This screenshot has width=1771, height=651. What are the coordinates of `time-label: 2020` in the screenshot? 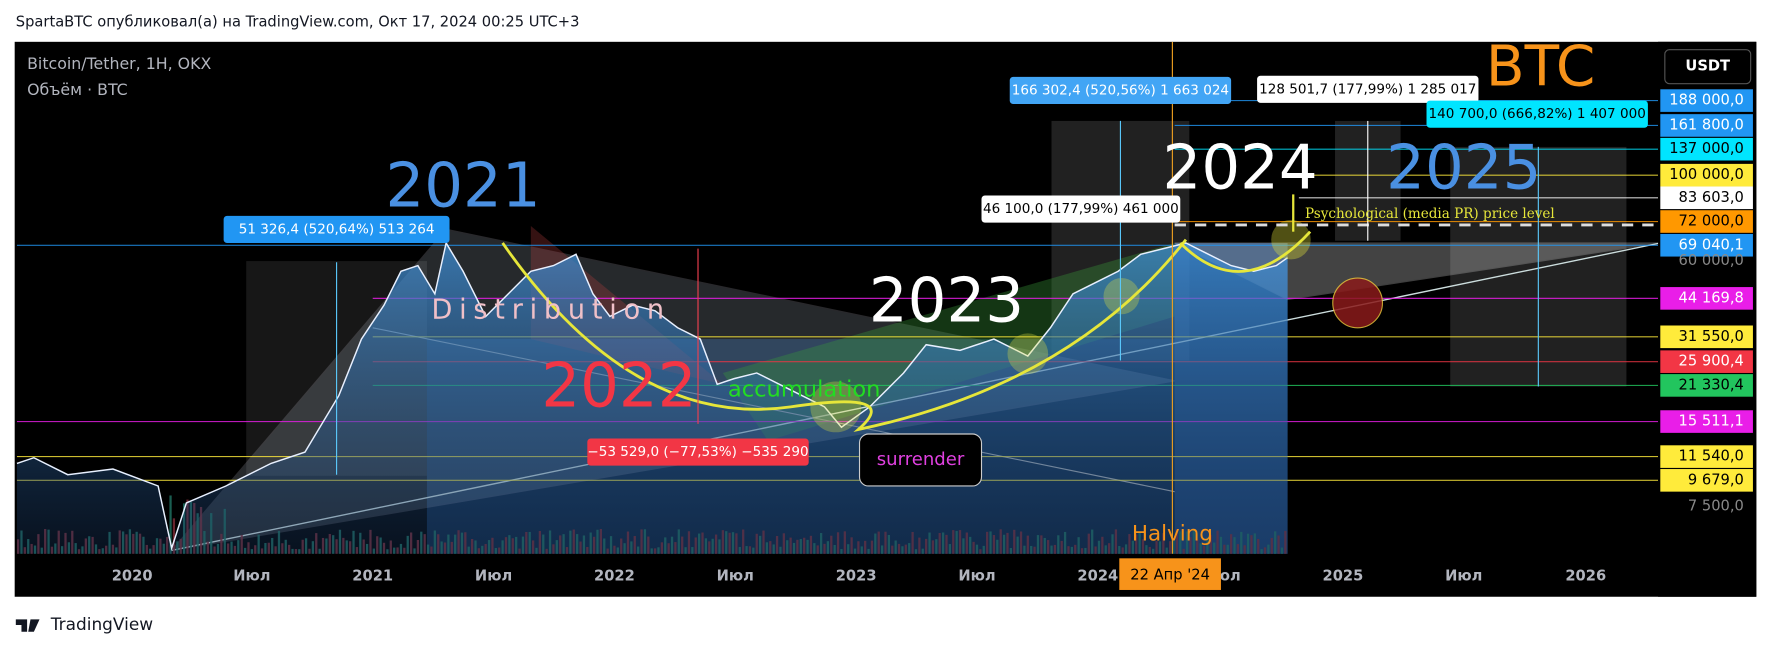 It's located at (132, 575).